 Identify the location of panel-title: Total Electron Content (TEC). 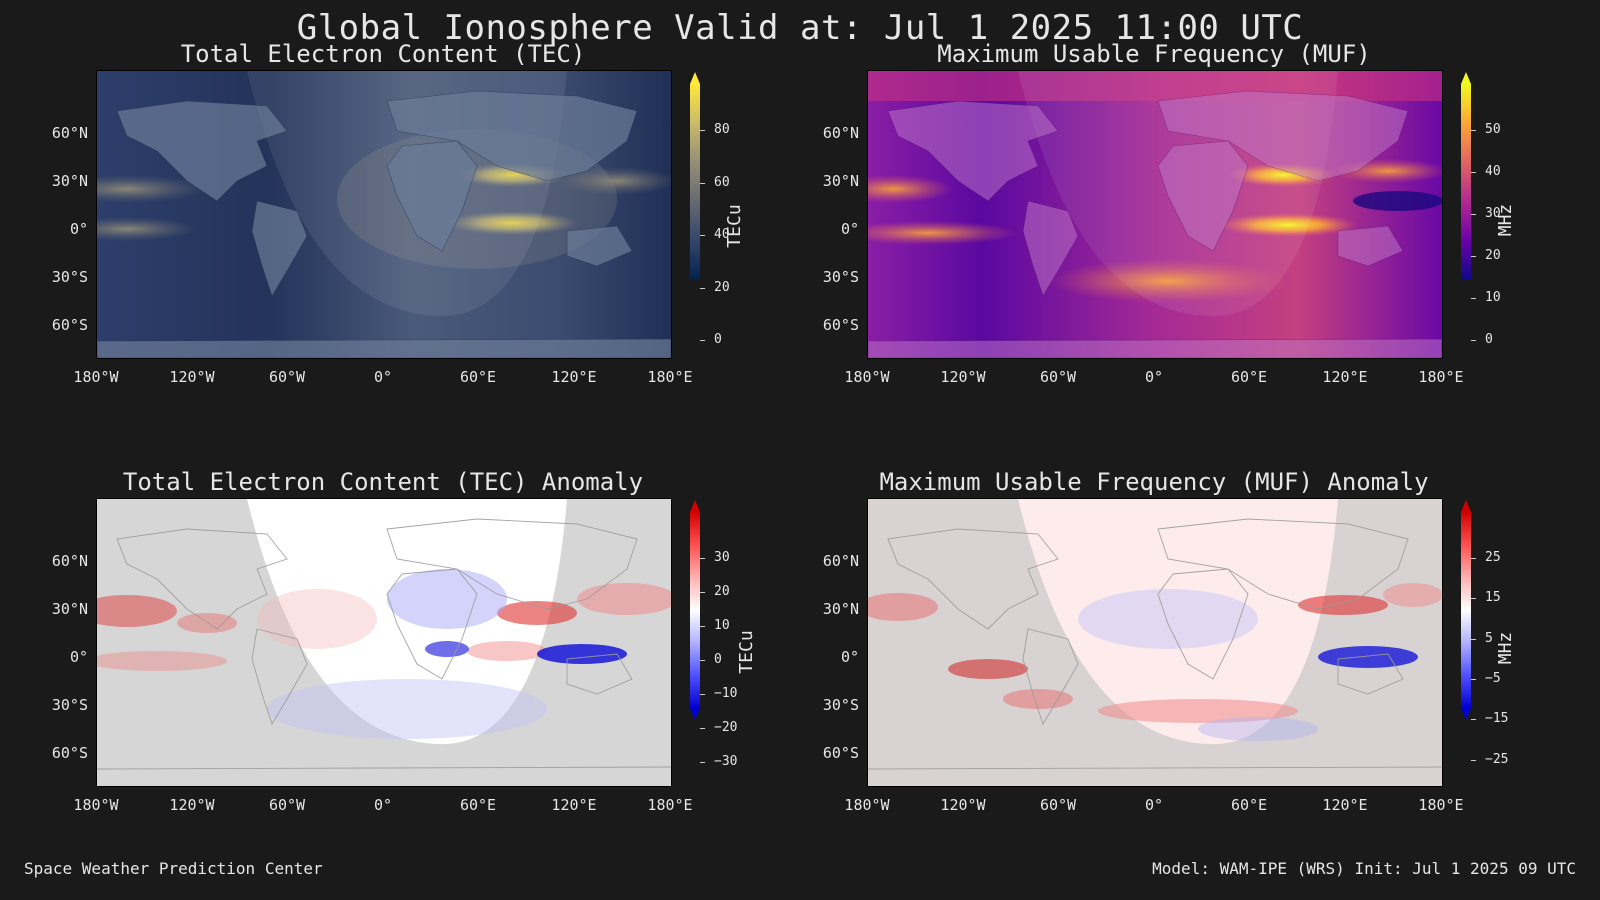
(383, 54).